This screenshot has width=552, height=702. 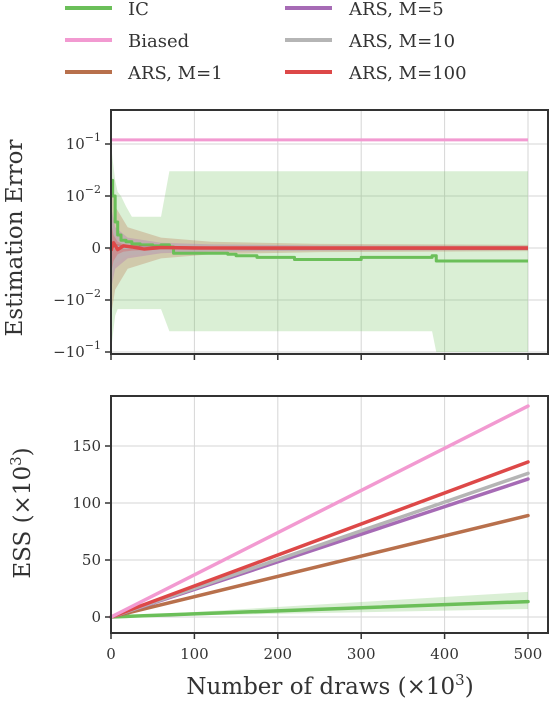 I want to click on bottom-x-label-main: Number of draws (×10, so click(x=320, y=687).